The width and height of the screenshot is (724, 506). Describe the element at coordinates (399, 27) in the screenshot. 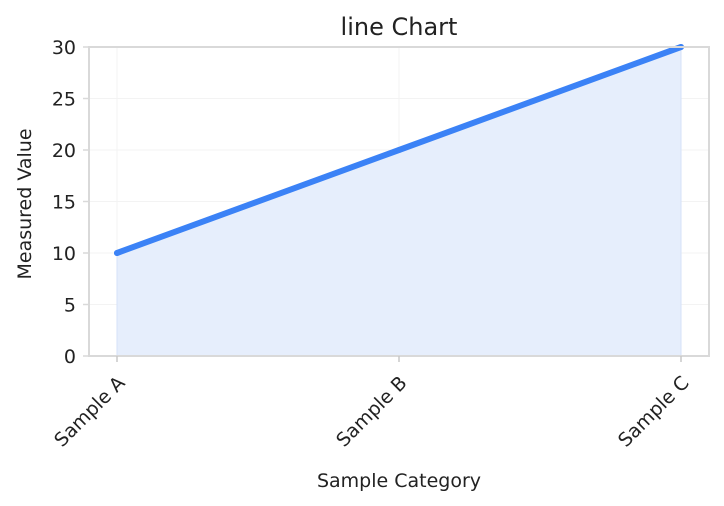

I see `chart-title: line Chart` at that location.